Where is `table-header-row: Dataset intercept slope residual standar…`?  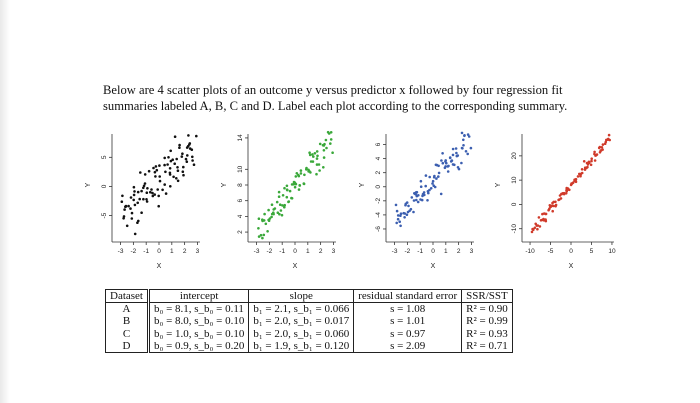
table-header-row: Dataset intercept slope residual standar… is located at coordinates (309, 296).